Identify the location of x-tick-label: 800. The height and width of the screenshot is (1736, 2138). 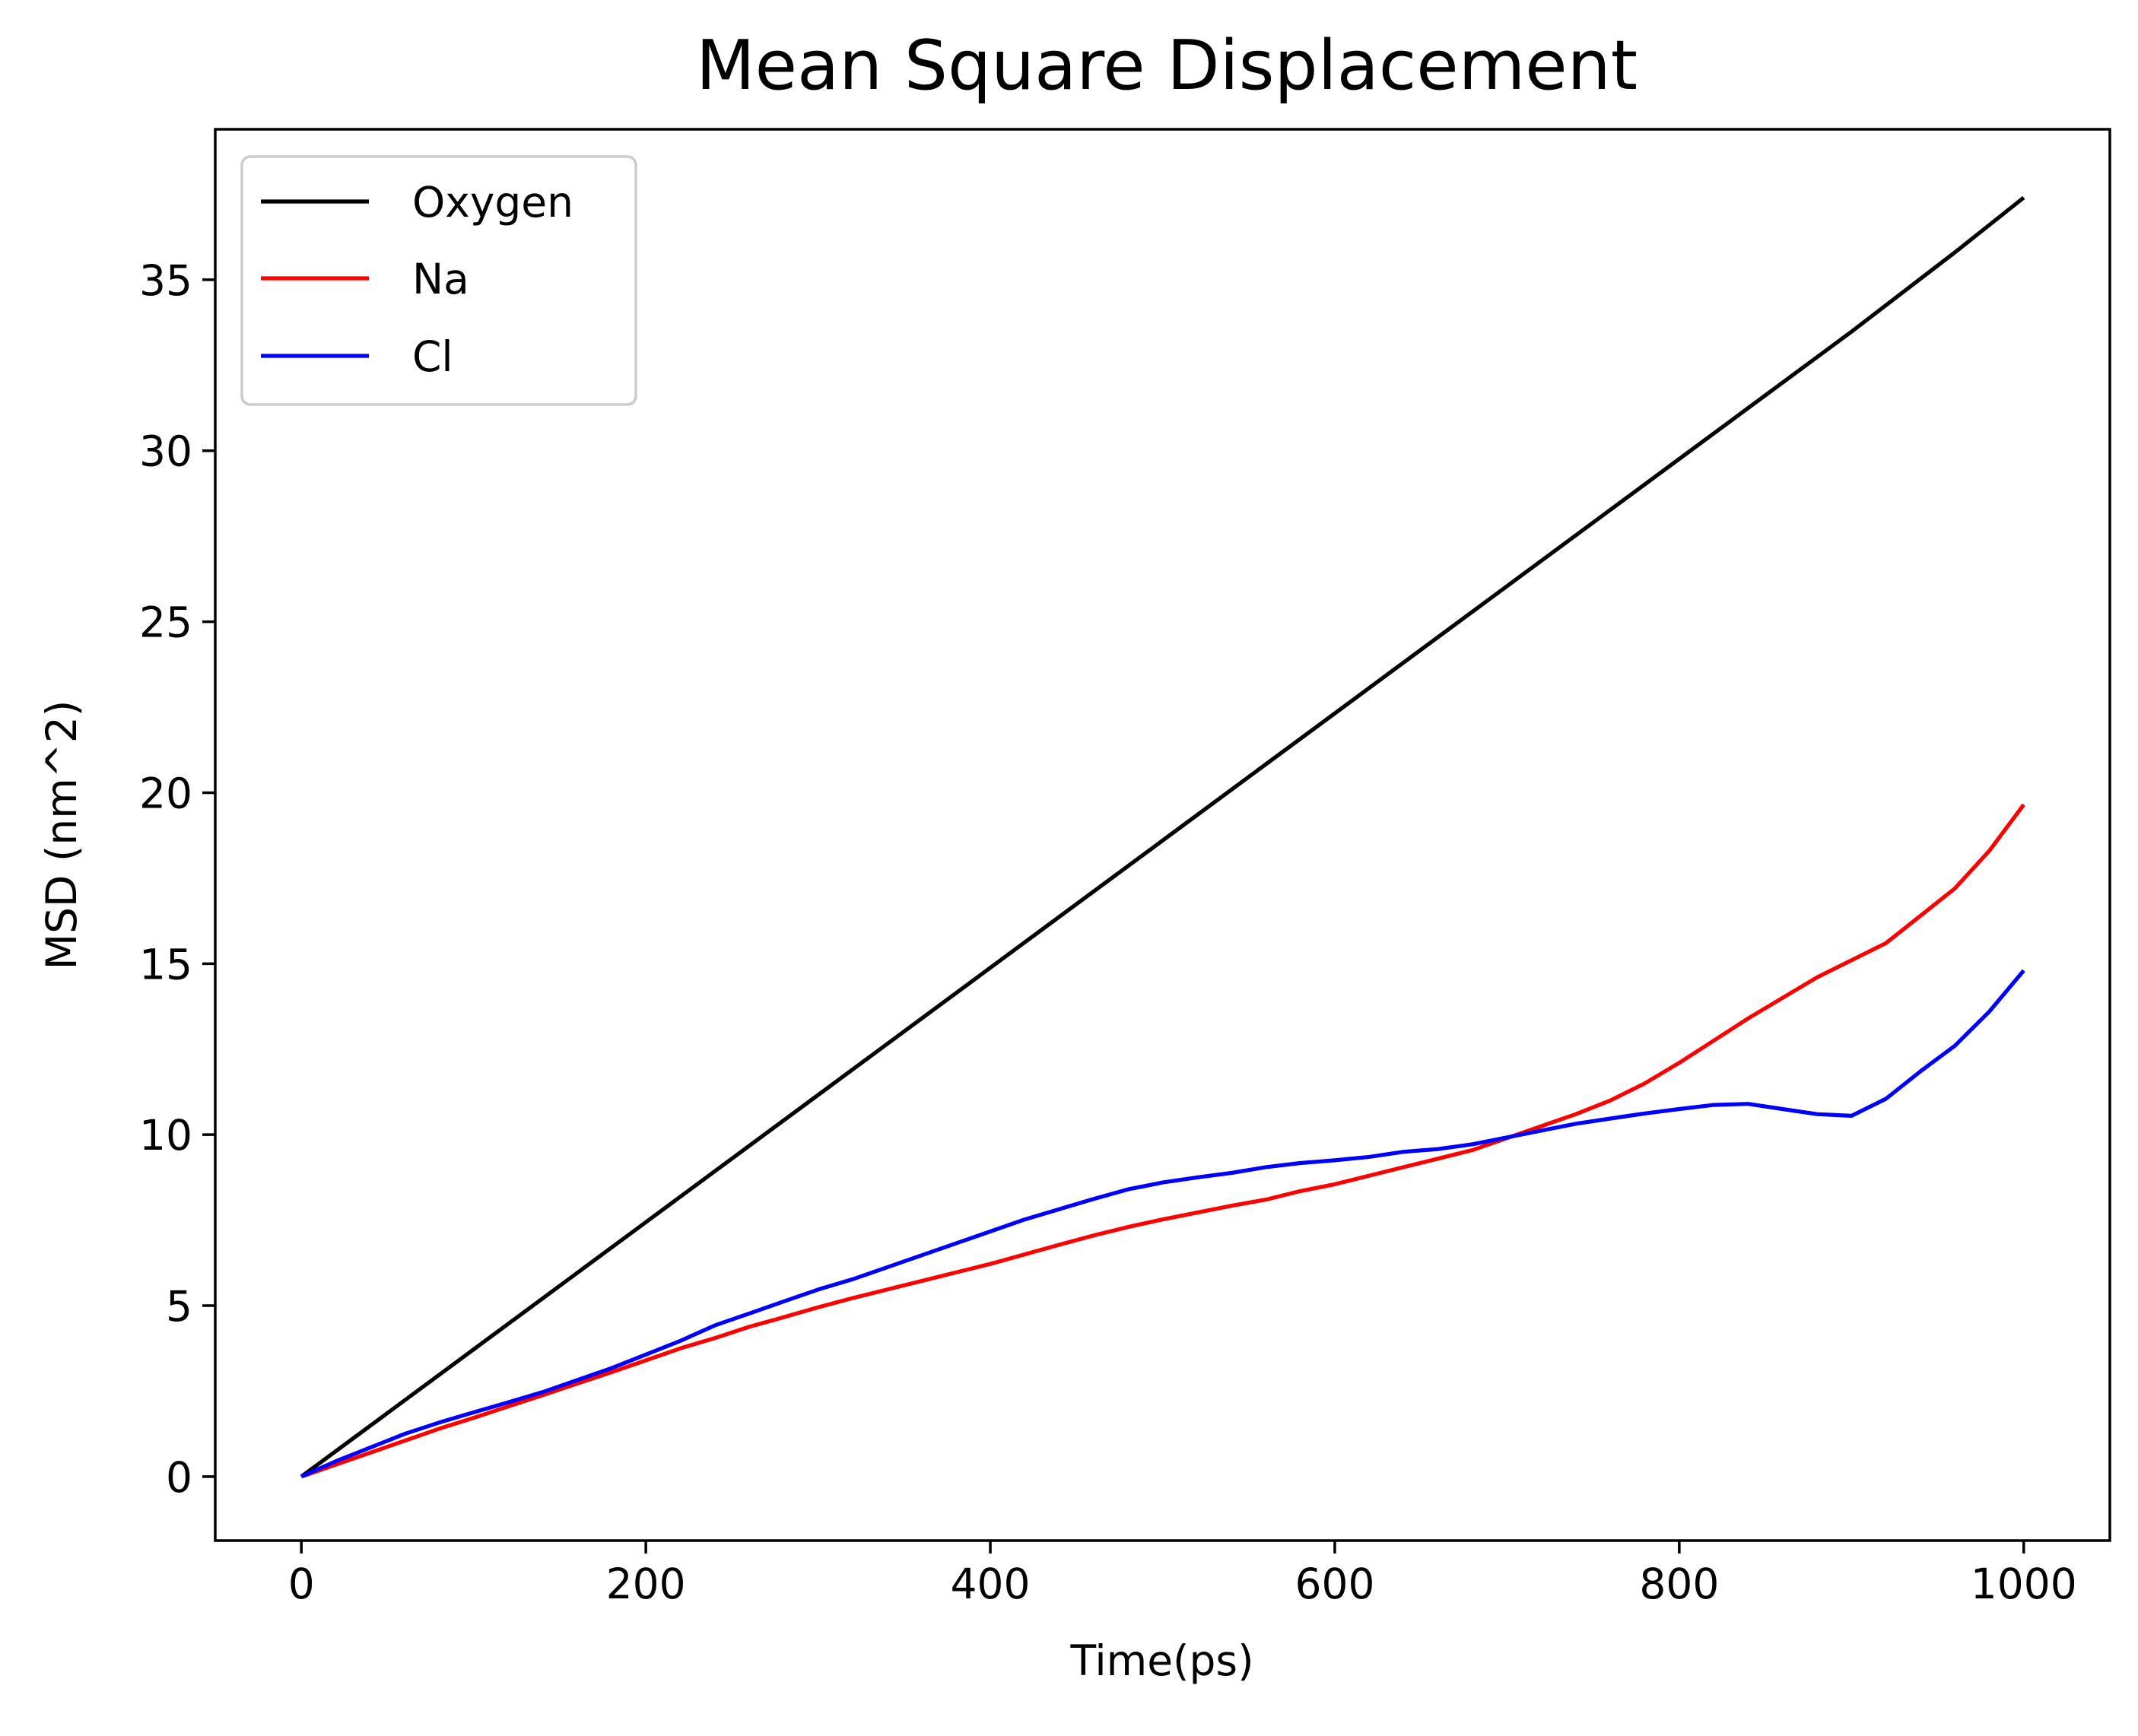
(1679, 1584).